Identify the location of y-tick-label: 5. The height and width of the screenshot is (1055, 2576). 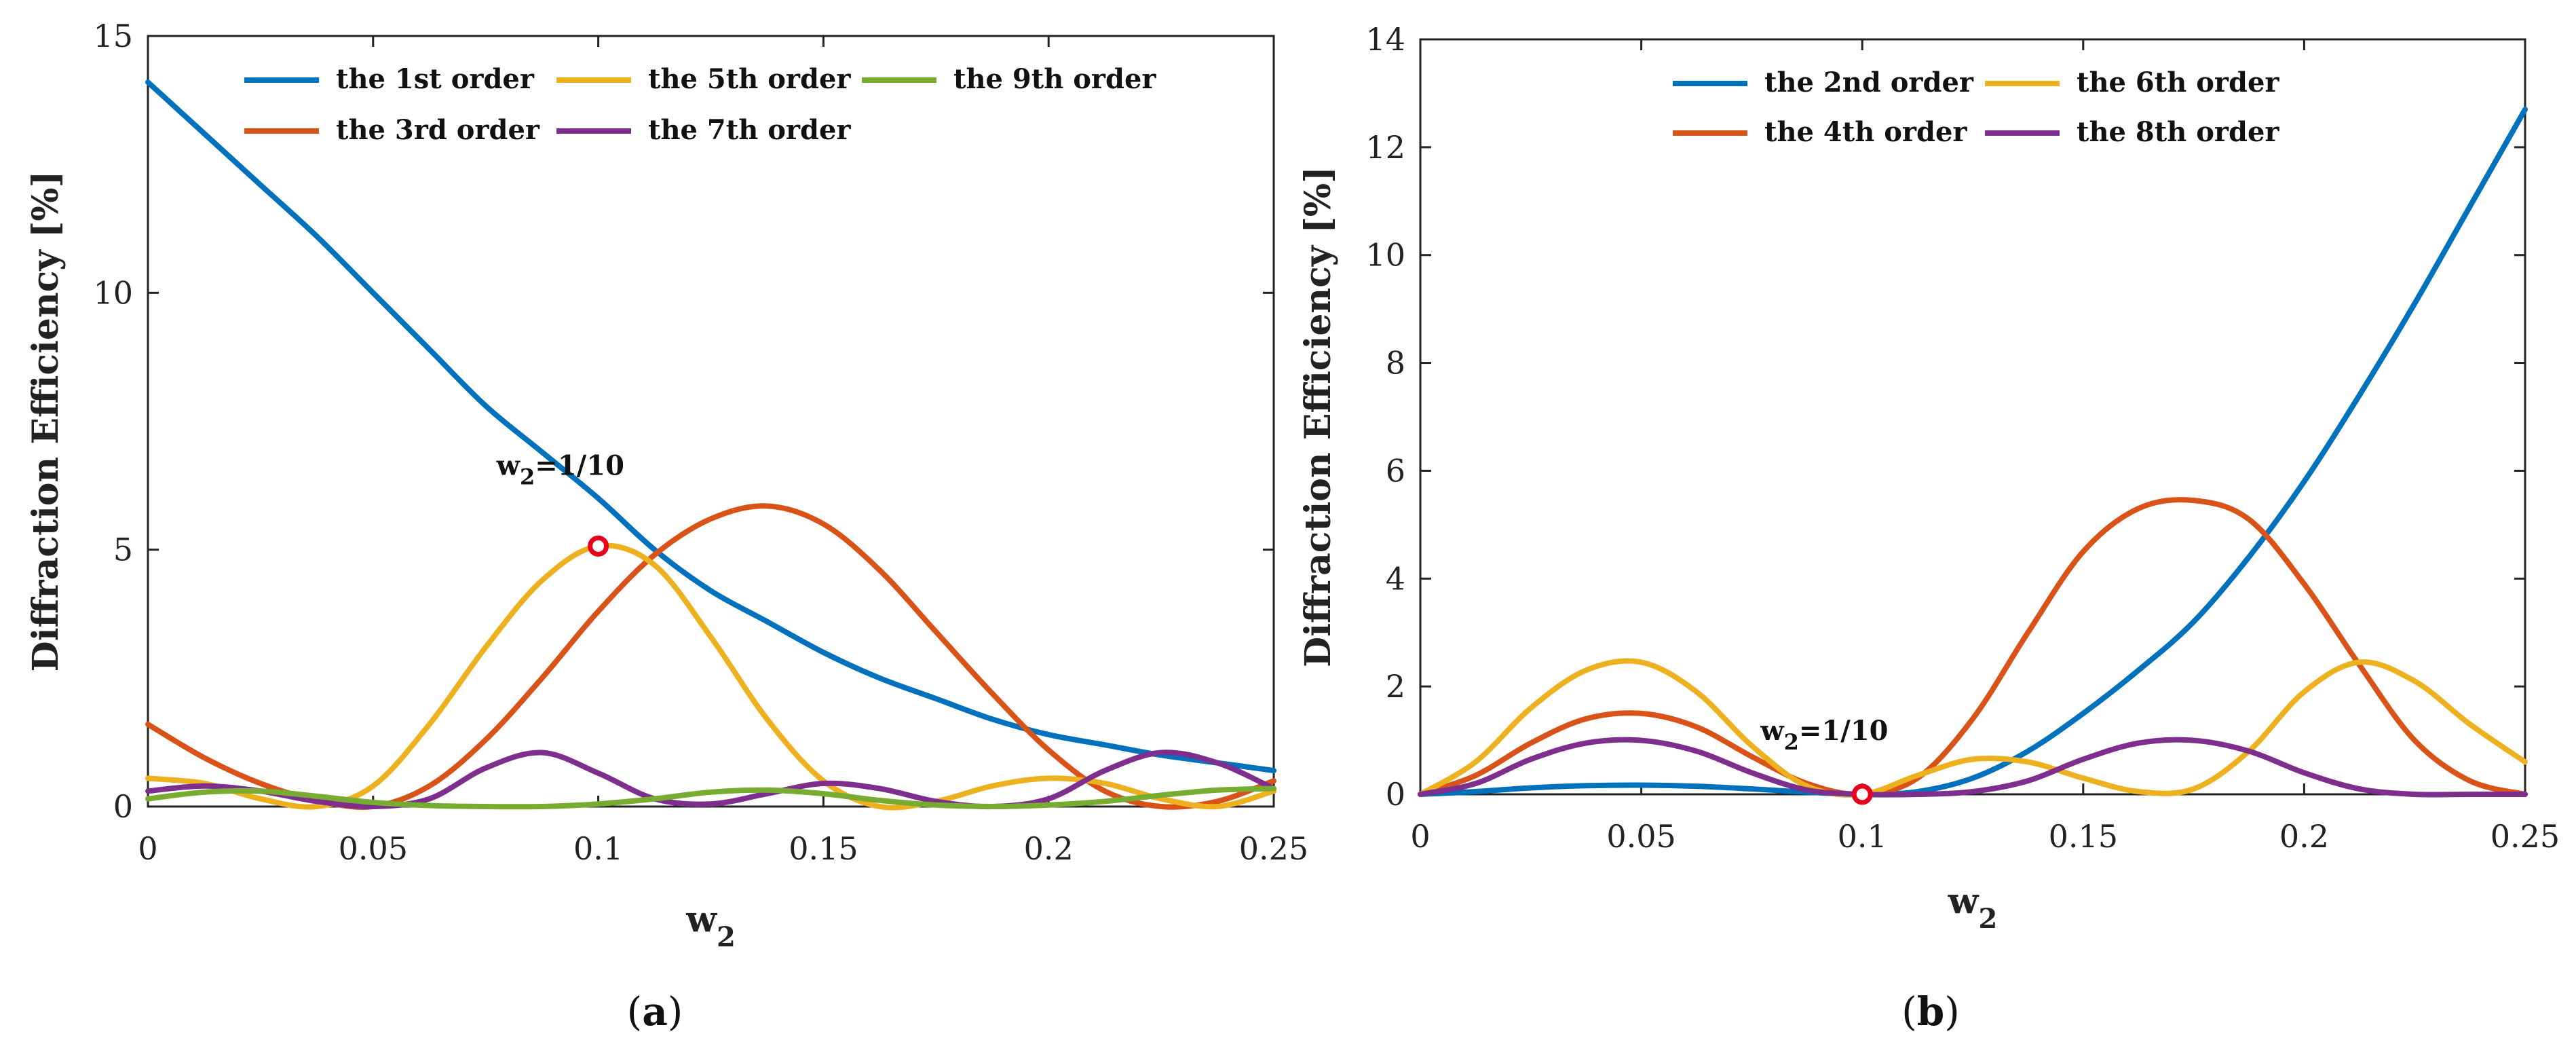
(123, 550).